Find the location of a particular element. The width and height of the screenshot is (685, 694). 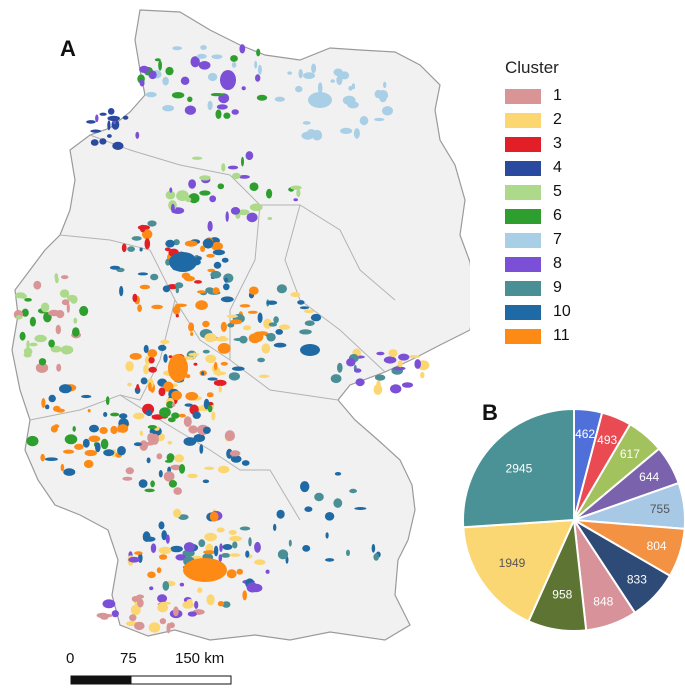

legend-item-4: 4 is located at coordinates (538, 168).